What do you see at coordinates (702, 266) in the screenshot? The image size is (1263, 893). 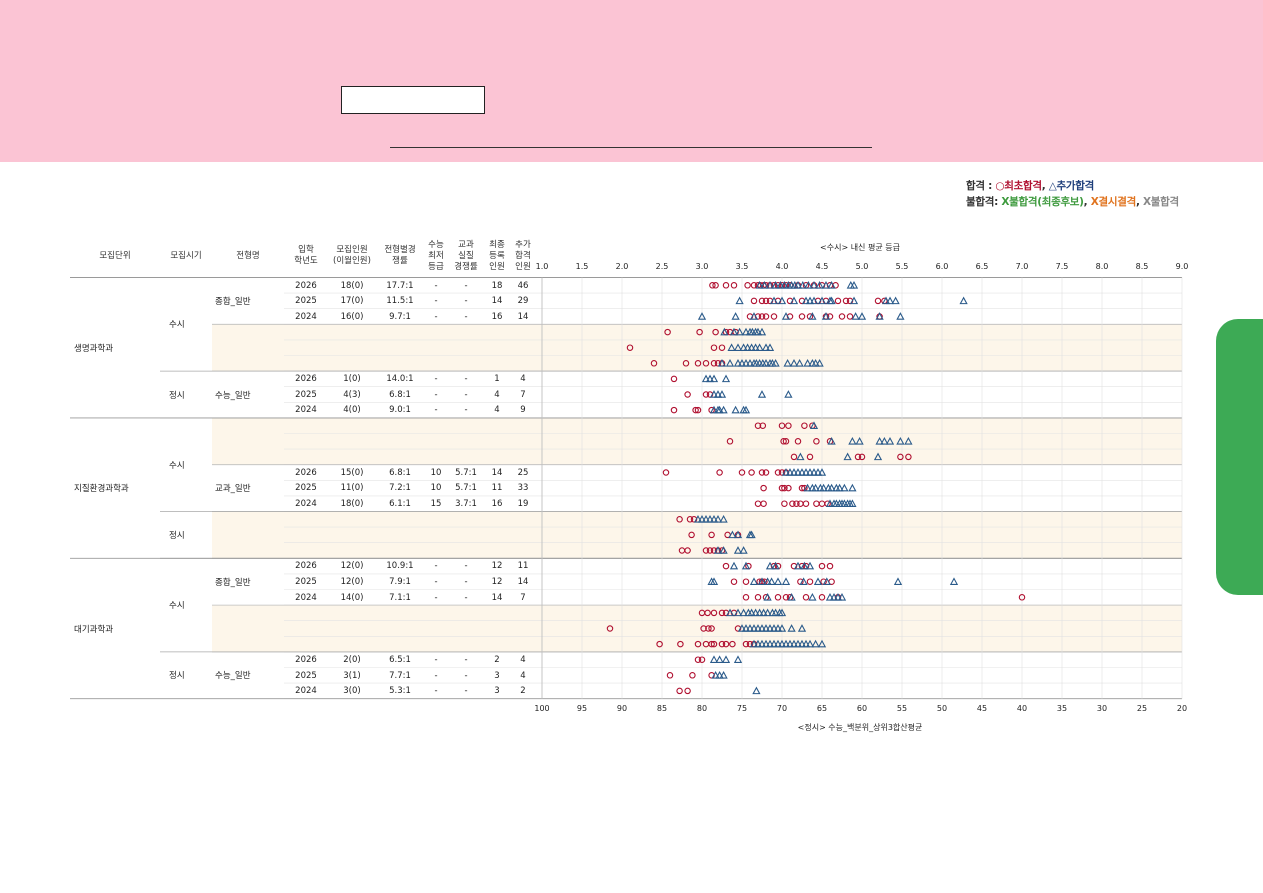 I see `top-axis-tick-label: 3.0` at bounding box center [702, 266].